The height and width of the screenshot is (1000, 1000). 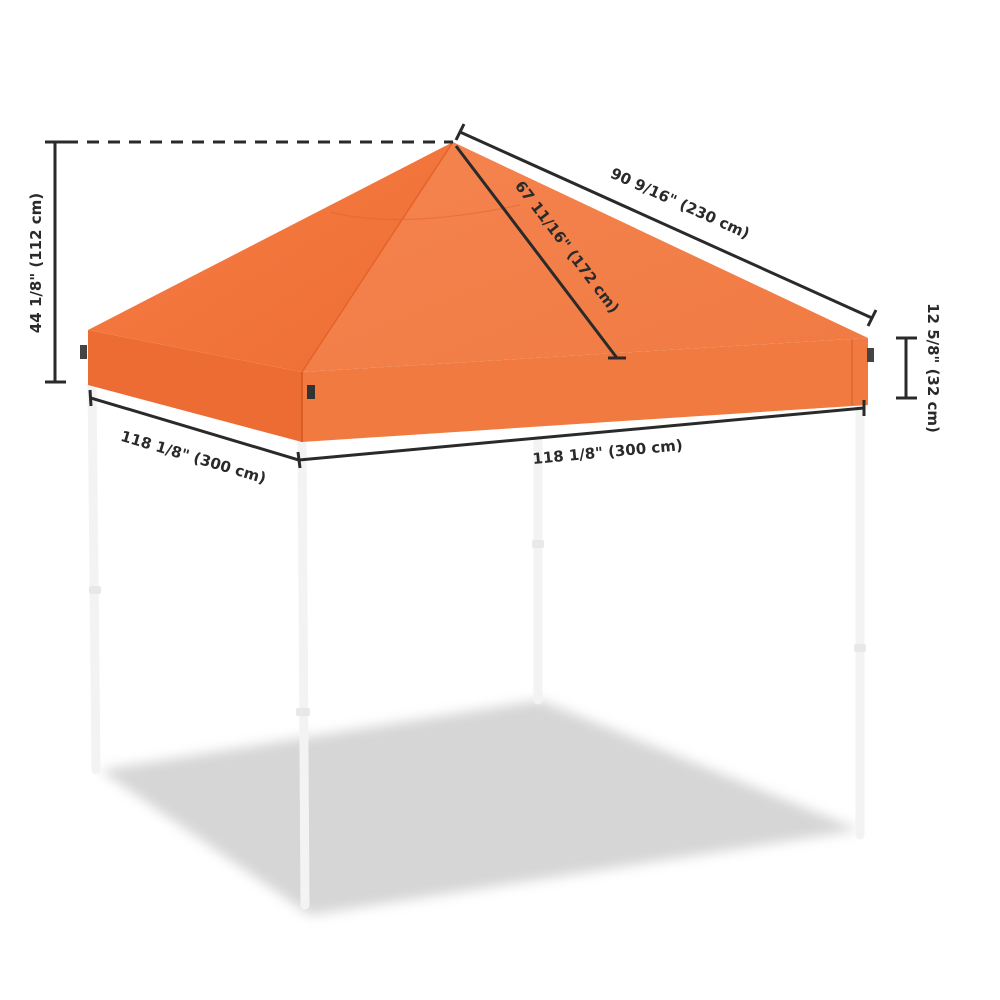 What do you see at coordinates (477, 628) in the screenshot?
I see `leg-joints` at bounding box center [477, 628].